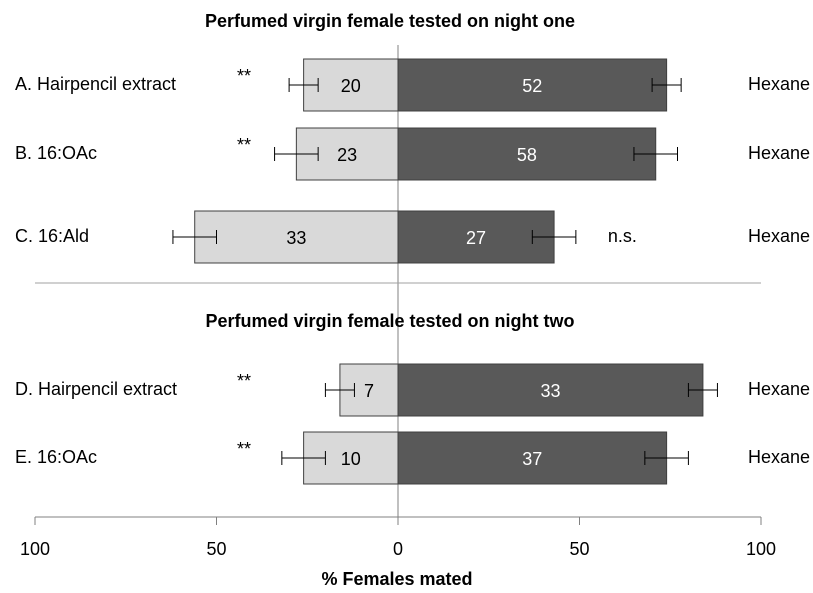 The height and width of the screenshot is (593, 813). Describe the element at coordinates (369, 391) in the screenshot. I see `count-label: 7` at that location.